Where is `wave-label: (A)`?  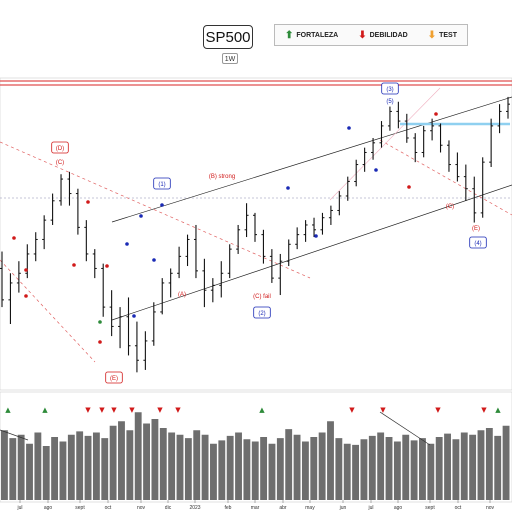 wave-label: (A) is located at coordinates (182, 295).